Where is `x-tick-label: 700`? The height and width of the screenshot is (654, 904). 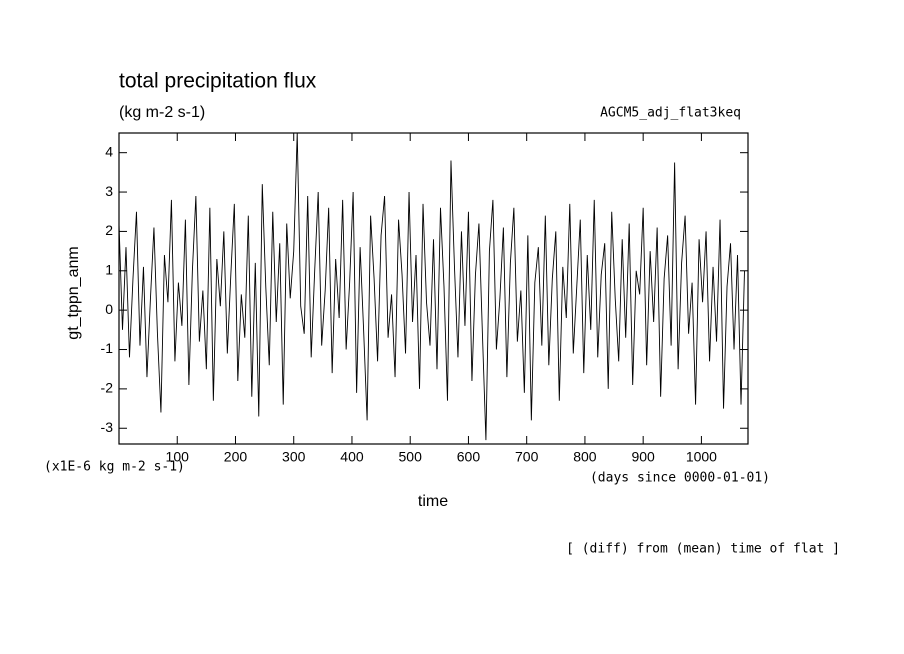
x-tick-label: 700 is located at coordinates (527, 457).